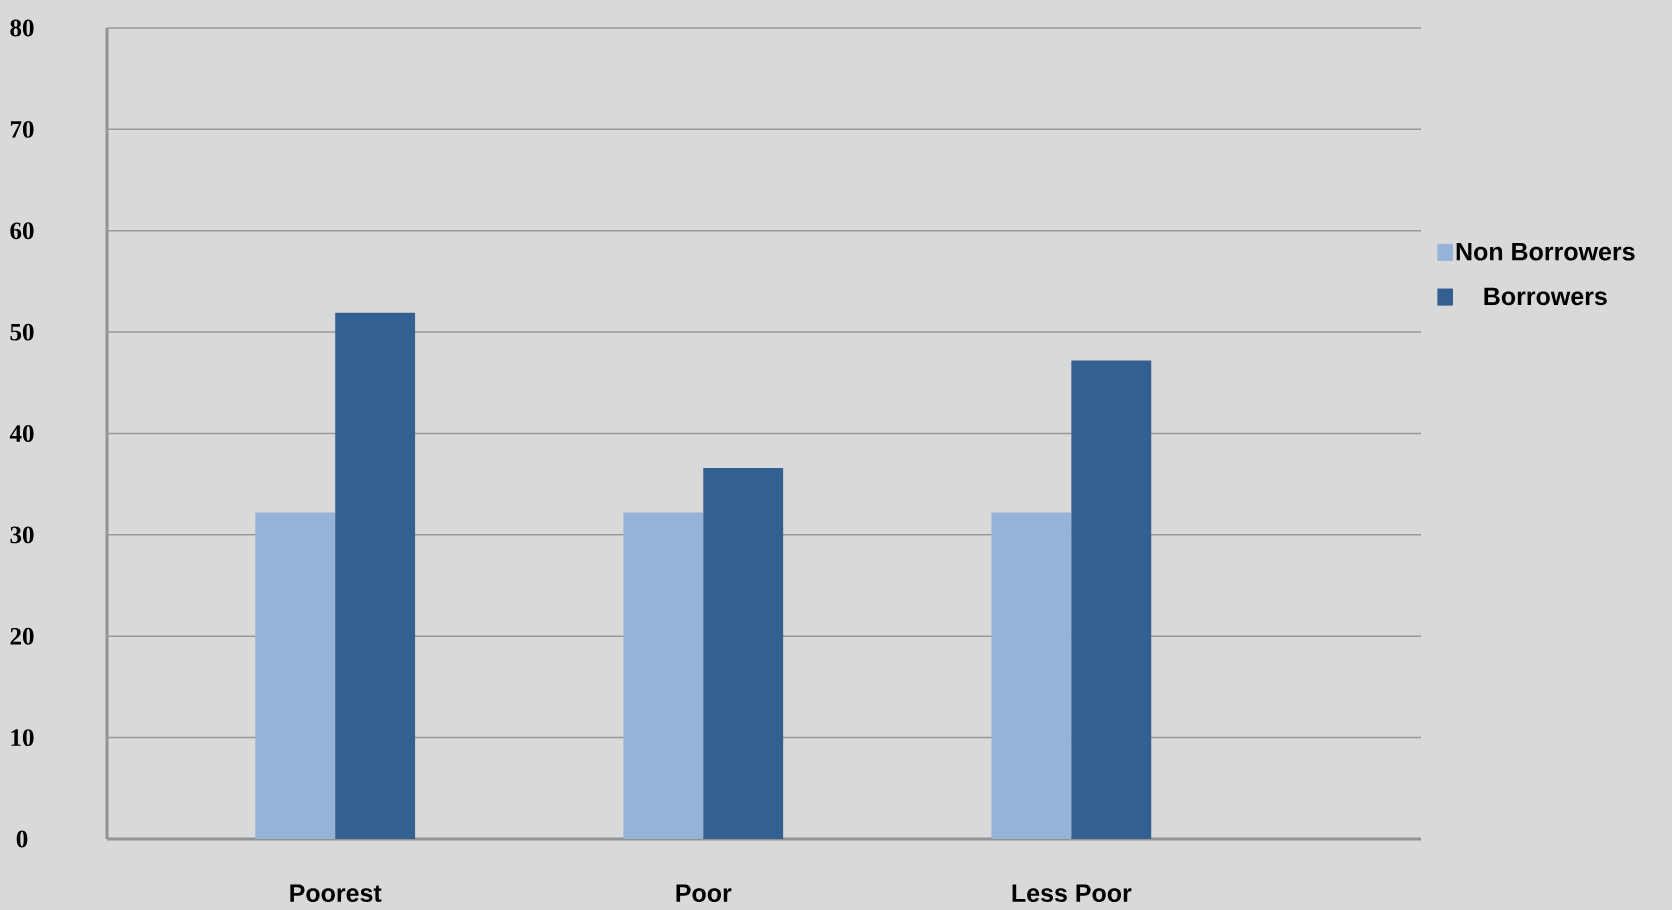 The height and width of the screenshot is (910, 1672). Describe the element at coordinates (22, 535) in the screenshot. I see `y-tick-label: 30` at that location.